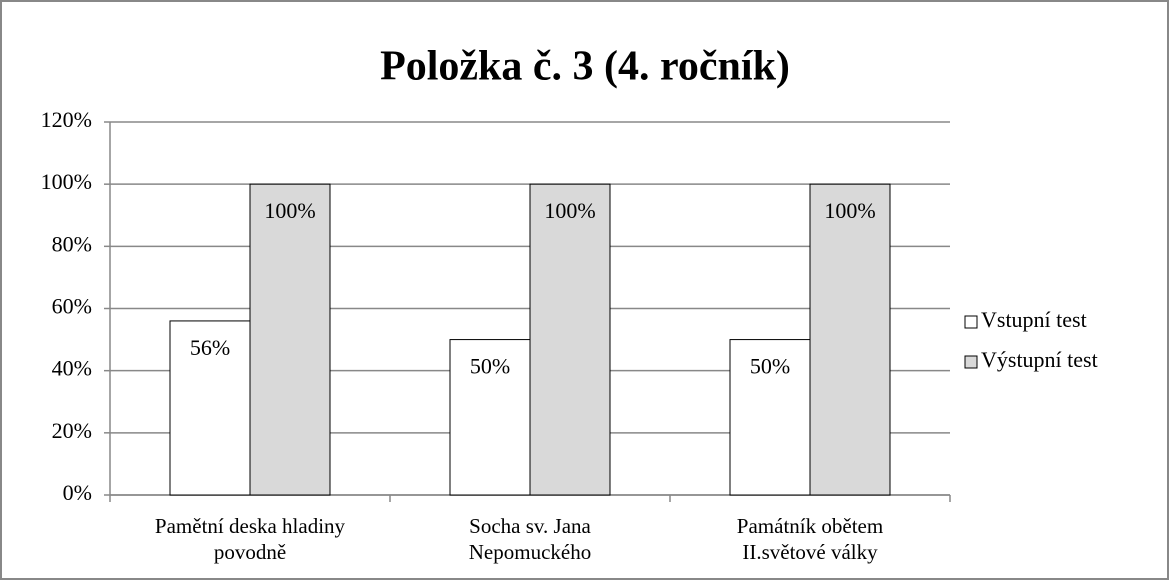 This screenshot has height=580, width=1169. Describe the element at coordinates (1039, 359) in the screenshot. I see `legend-label: Výstupní test` at that location.